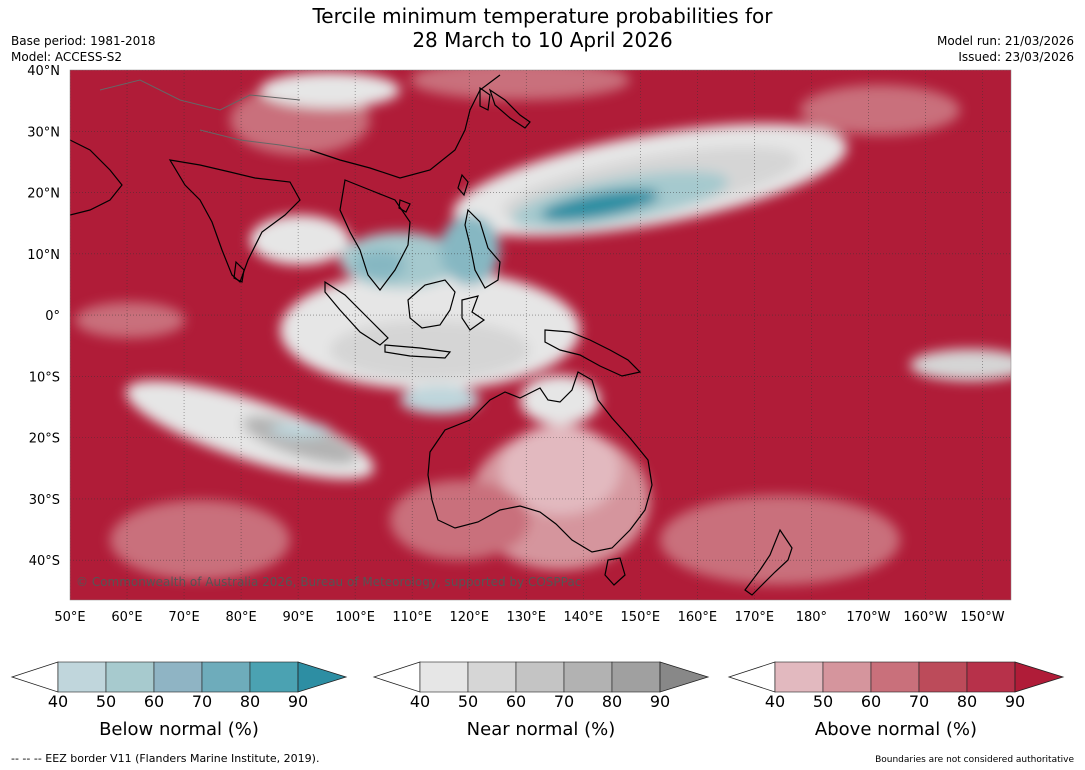 Image resolution: width=1085 pixels, height=770 pixels. Describe the element at coordinates (520, 85) in the screenshot. I see `patch-above-north` at that location.